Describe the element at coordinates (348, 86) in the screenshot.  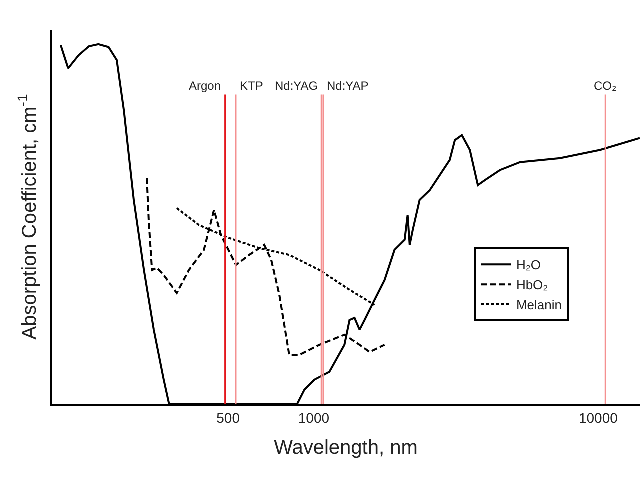
I see `ref-line-label: Nd:YAP` at that location.